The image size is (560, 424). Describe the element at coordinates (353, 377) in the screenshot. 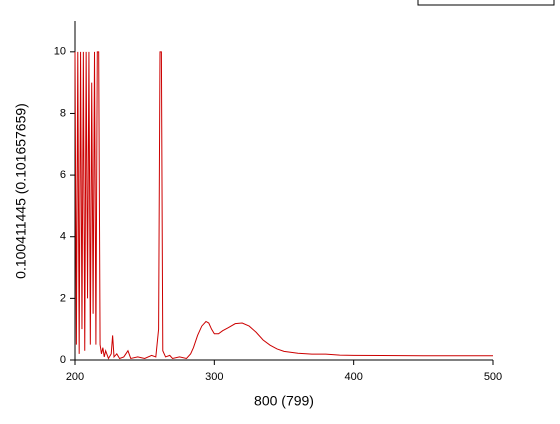

I see `x-tick-label: 400` at that location.